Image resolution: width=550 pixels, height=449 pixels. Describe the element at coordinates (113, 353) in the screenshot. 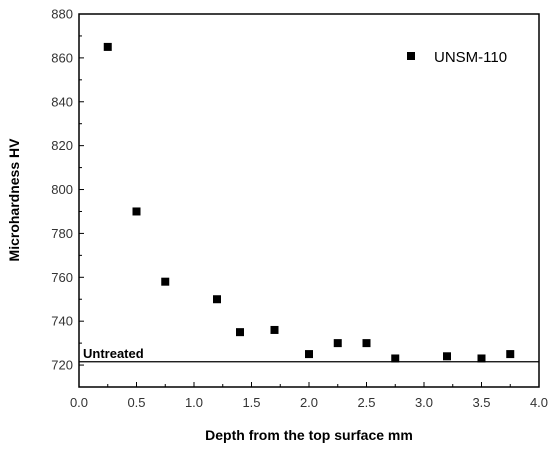

I see `untreated-label: Untreated` at that location.